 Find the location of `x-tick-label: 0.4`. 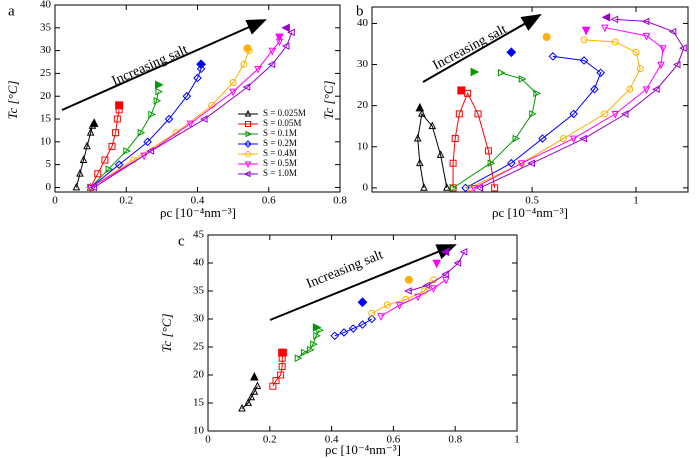

x-tick-label: 0.4 is located at coordinates (332, 440).